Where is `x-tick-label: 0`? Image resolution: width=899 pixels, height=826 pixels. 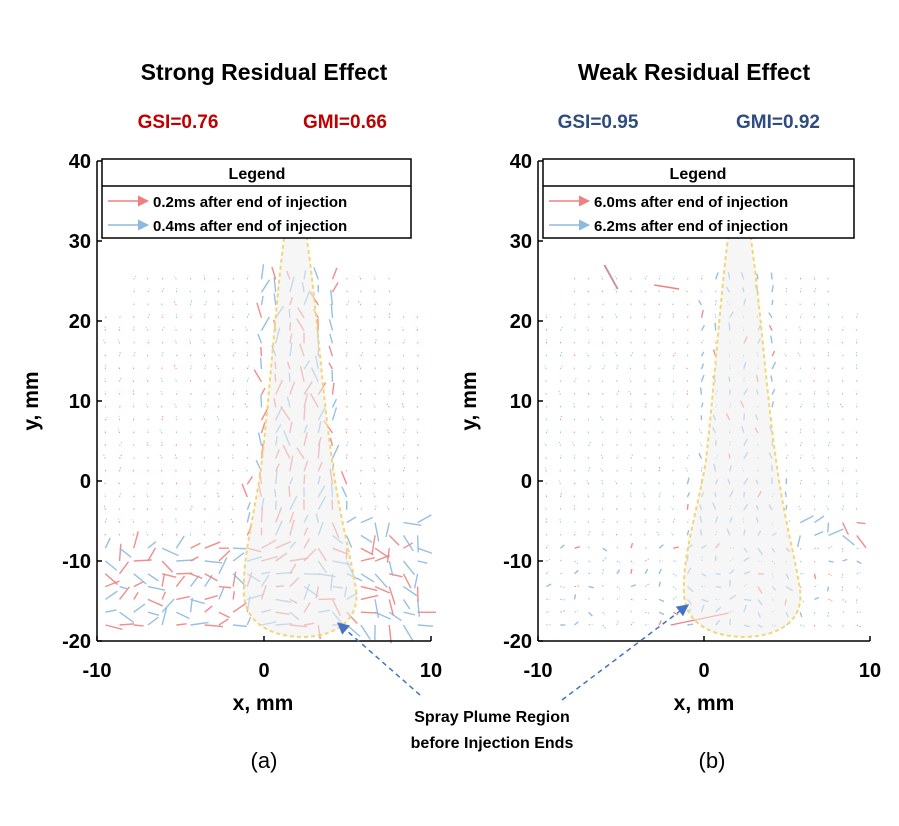 x-tick-label: 0 is located at coordinates (703, 671).